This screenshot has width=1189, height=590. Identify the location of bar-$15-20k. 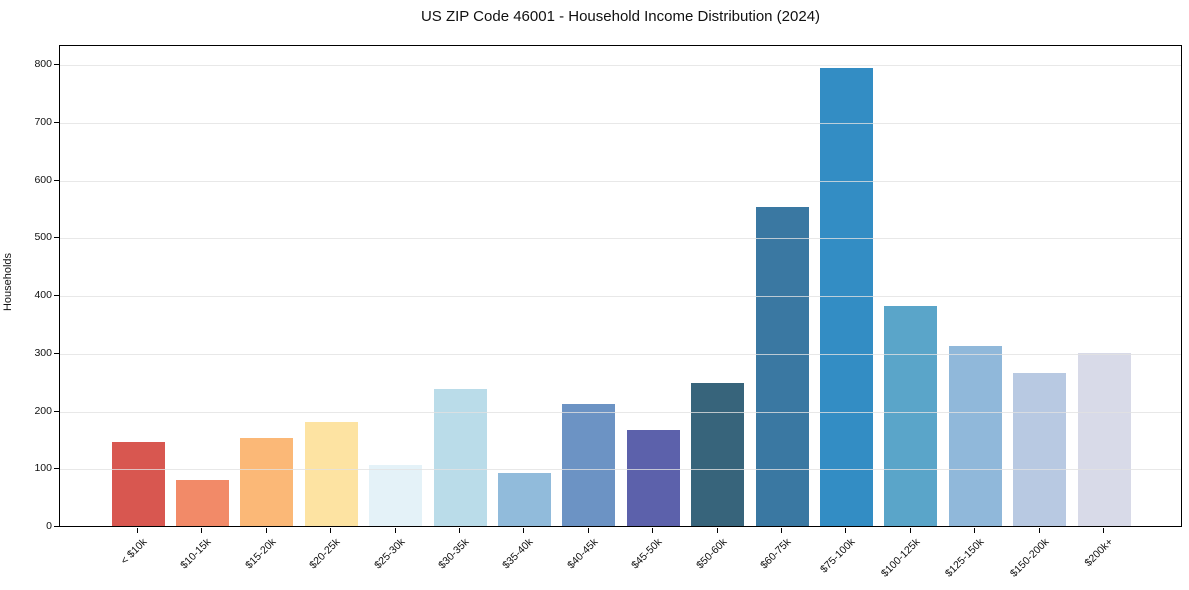
(266, 482).